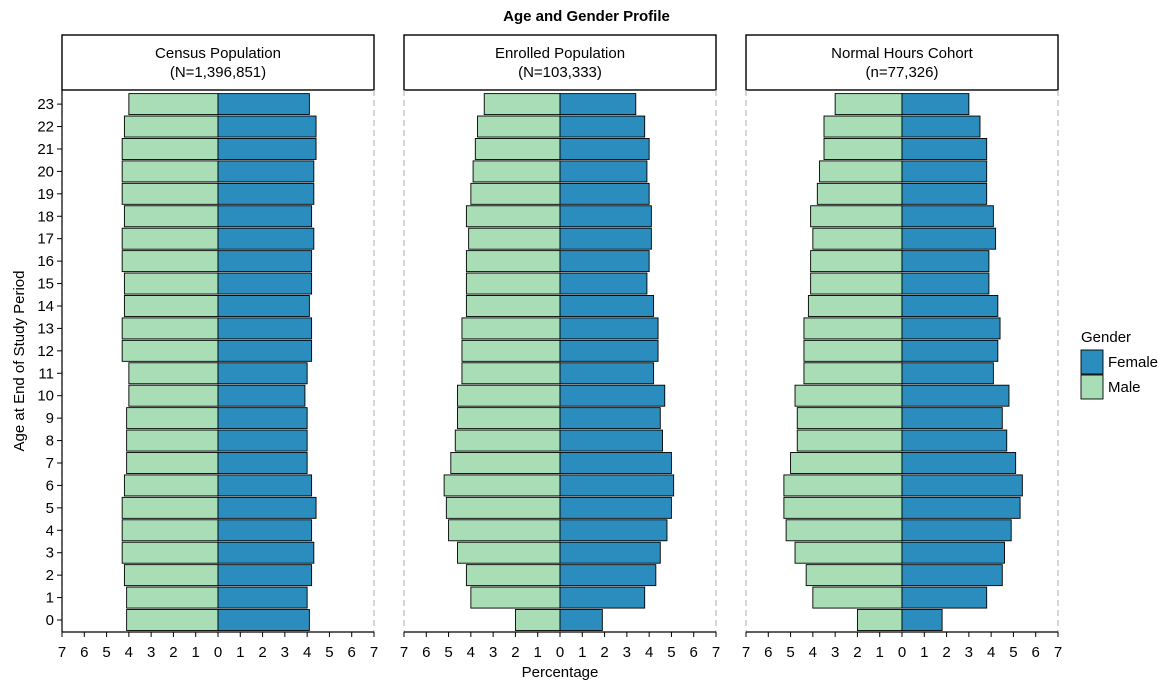  Describe the element at coordinates (560, 72) in the screenshot. I see `strip-sublabel: (N=103,333)` at that location.